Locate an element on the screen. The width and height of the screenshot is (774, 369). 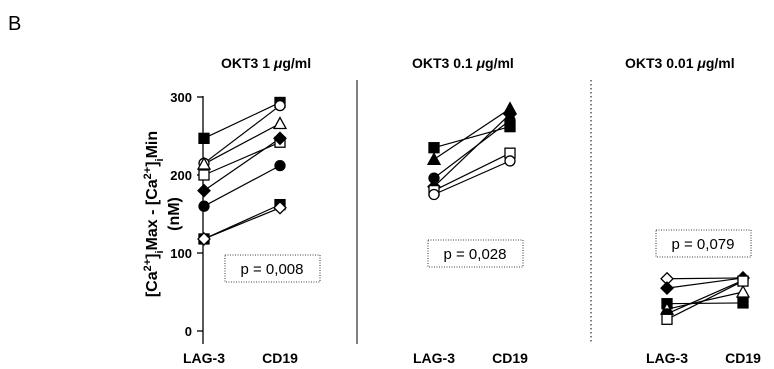
y-tick-label: 200 is located at coordinates (181, 175).